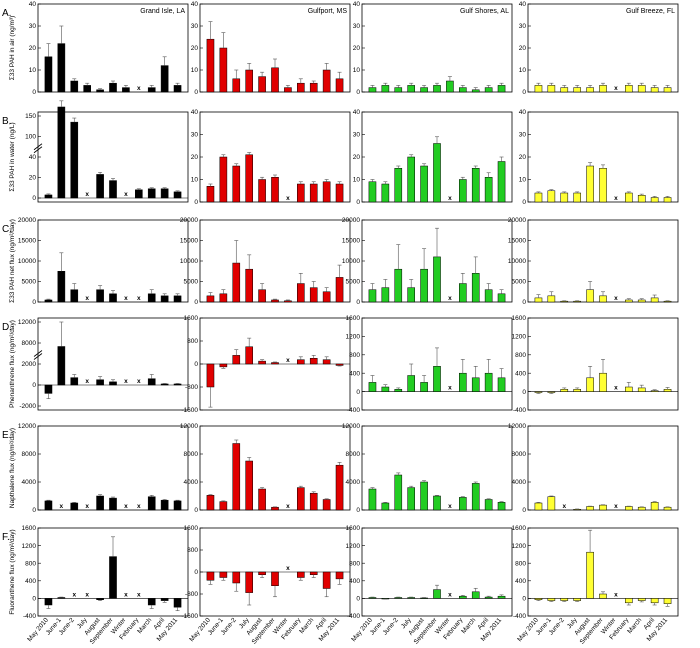 The height and width of the screenshot is (648, 700). What do you see at coordinates (6, 121) in the screenshot?
I see `row-label-1: B.` at bounding box center [6, 121].